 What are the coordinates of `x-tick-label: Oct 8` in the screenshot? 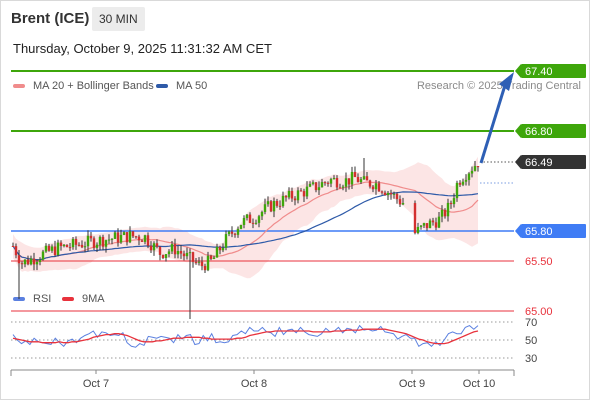 It's located at (254, 384).